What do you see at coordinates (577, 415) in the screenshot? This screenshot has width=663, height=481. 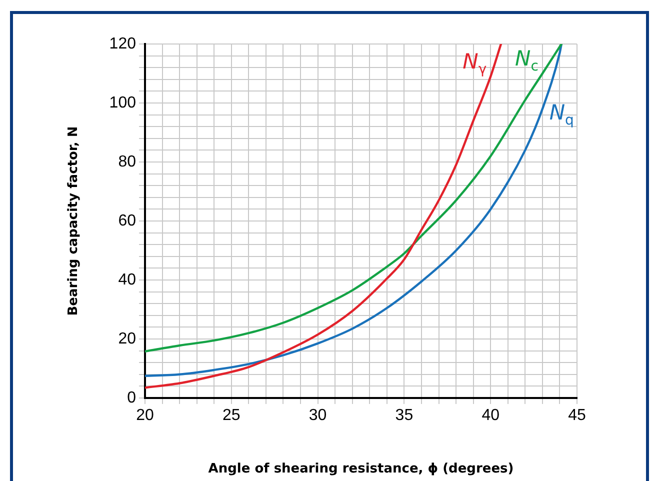 I see `x-tick-label: 45` at bounding box center [577, 415].